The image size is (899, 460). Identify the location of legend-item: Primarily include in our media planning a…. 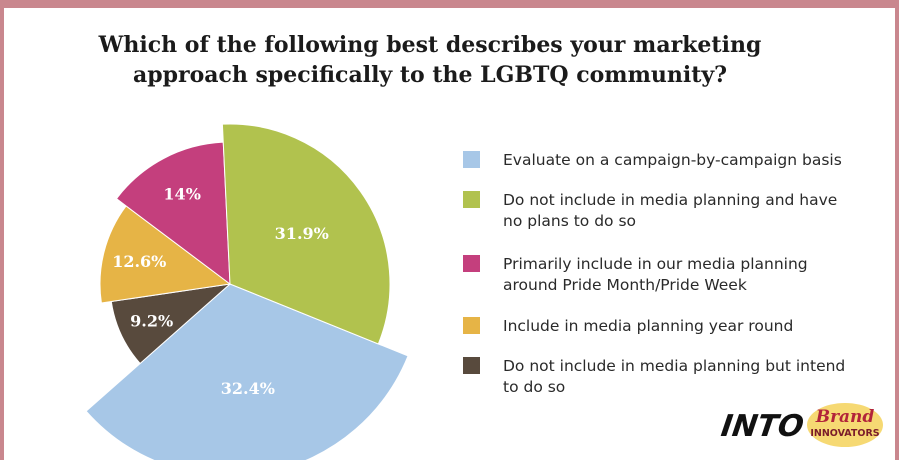
(663, 275).